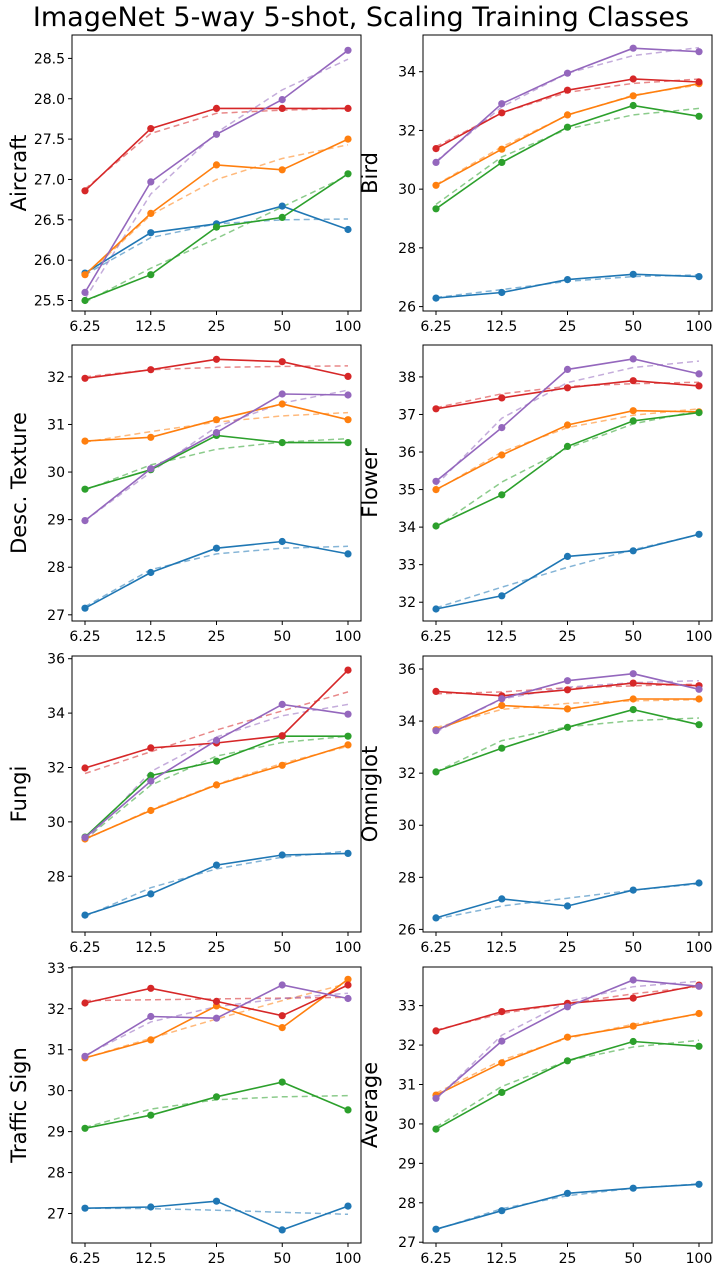  I want to click on fit-curve-orange, so click(567, 135).